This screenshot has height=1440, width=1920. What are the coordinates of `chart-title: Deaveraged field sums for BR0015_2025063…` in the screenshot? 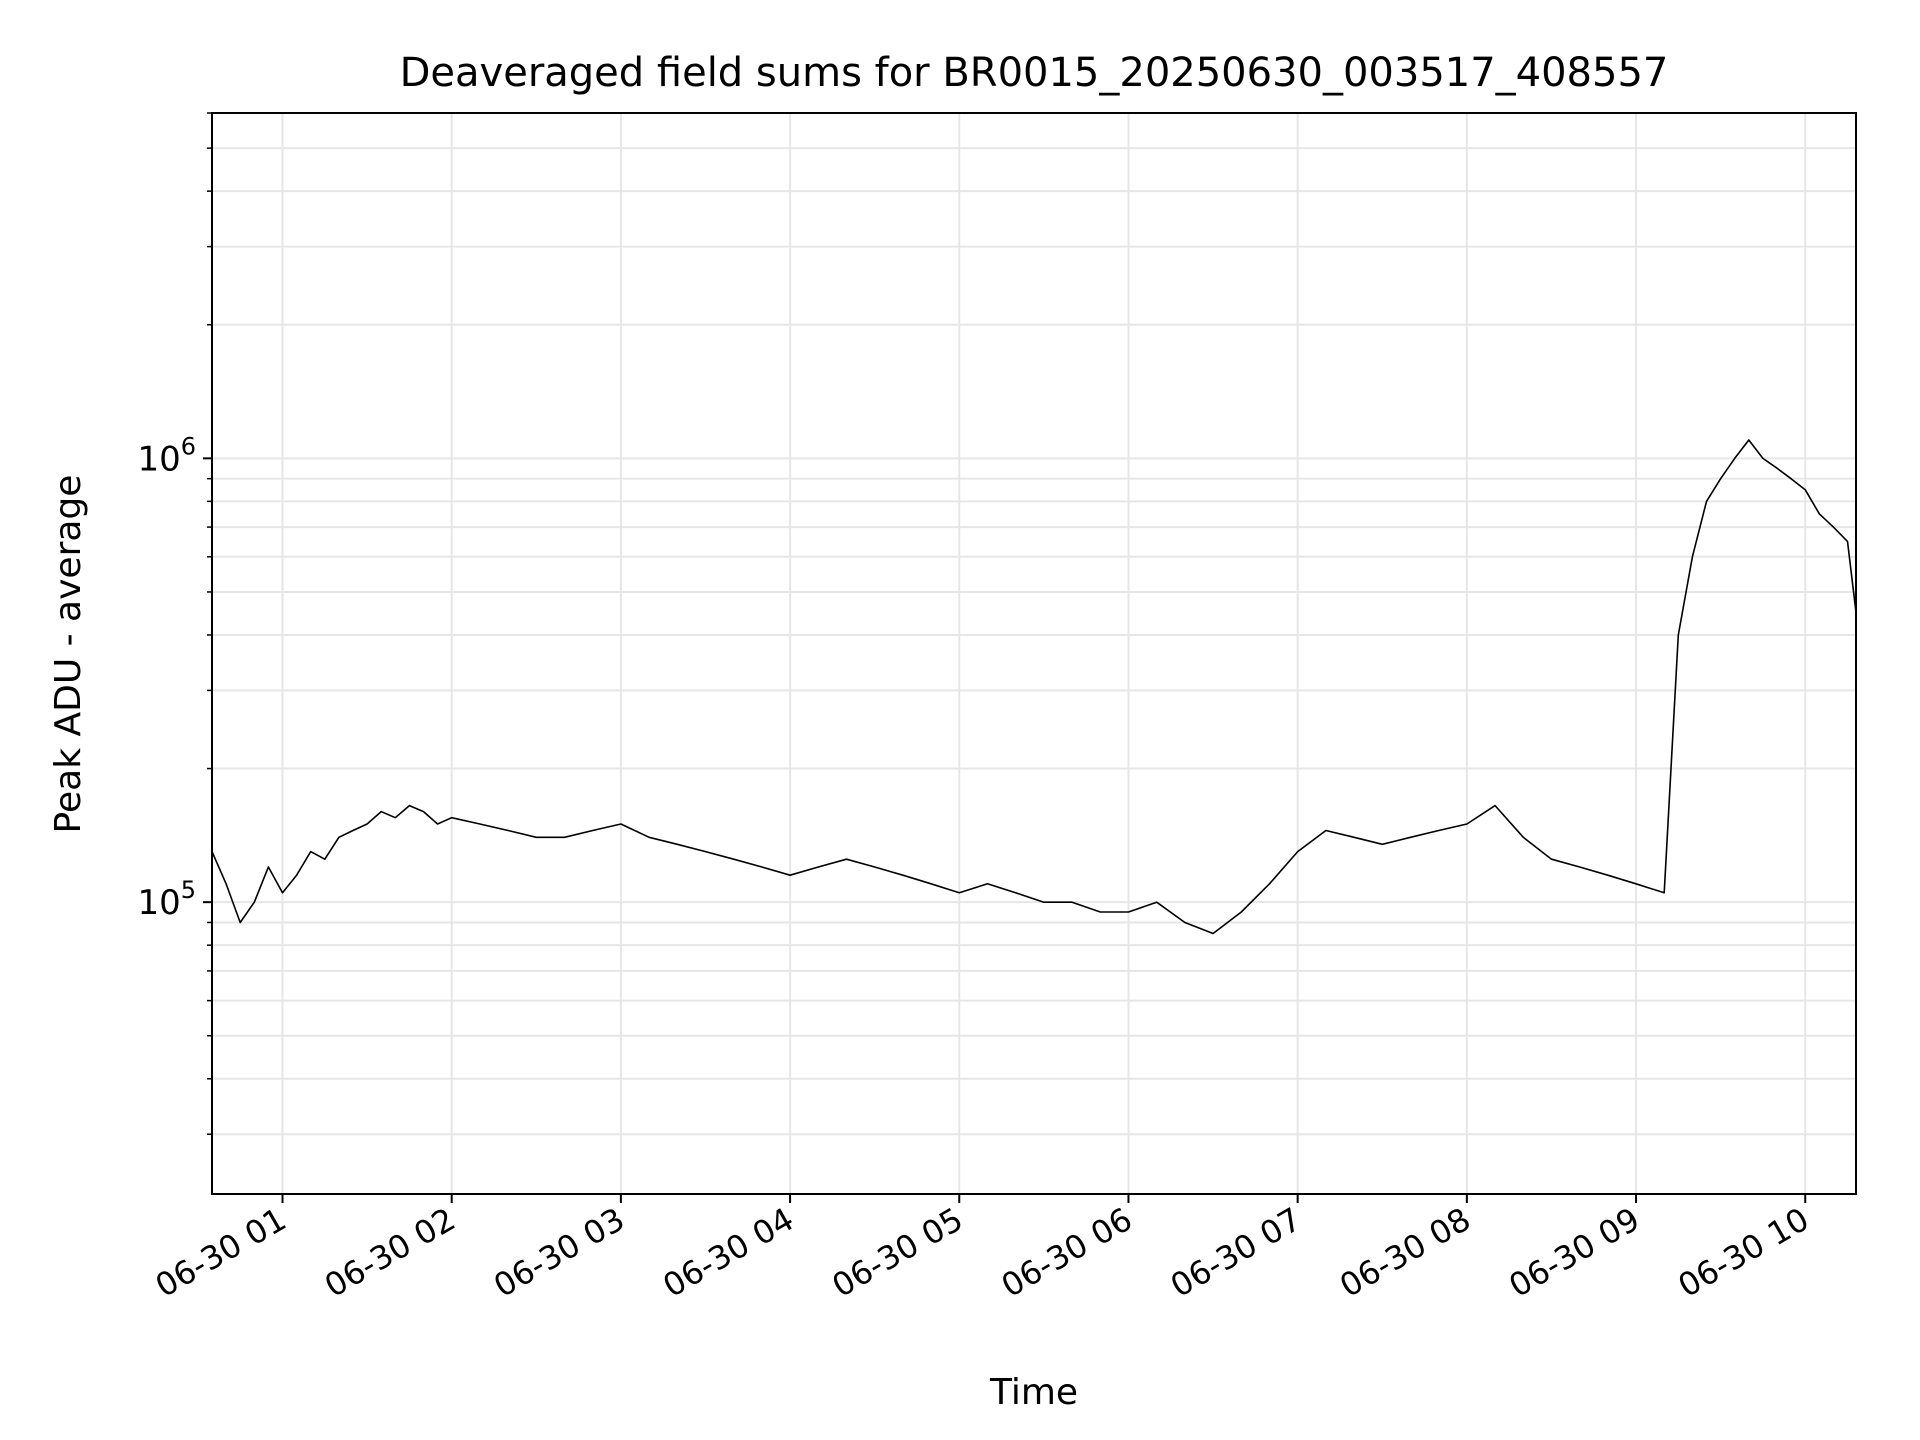 It's located at (1034, 73).